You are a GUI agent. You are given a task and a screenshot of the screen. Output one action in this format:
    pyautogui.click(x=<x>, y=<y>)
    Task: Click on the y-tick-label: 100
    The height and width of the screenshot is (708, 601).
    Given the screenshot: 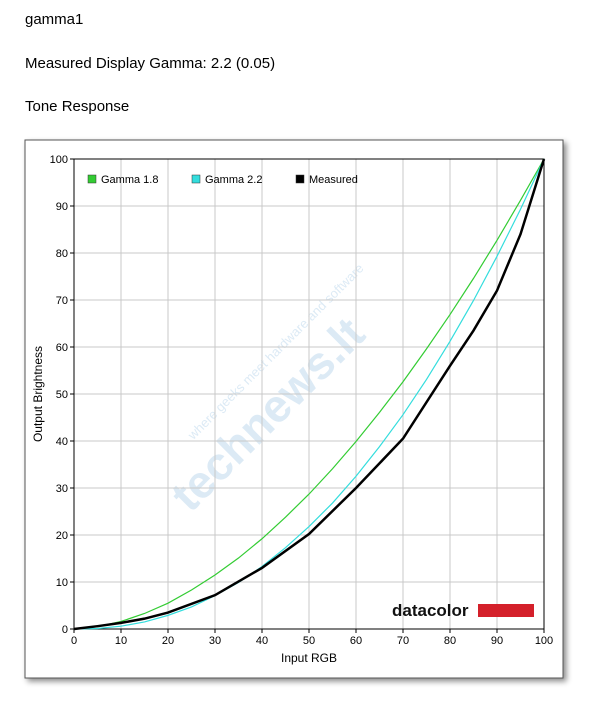 What is the action you would take?
    pyautogui.click(x=59, y=160)
    